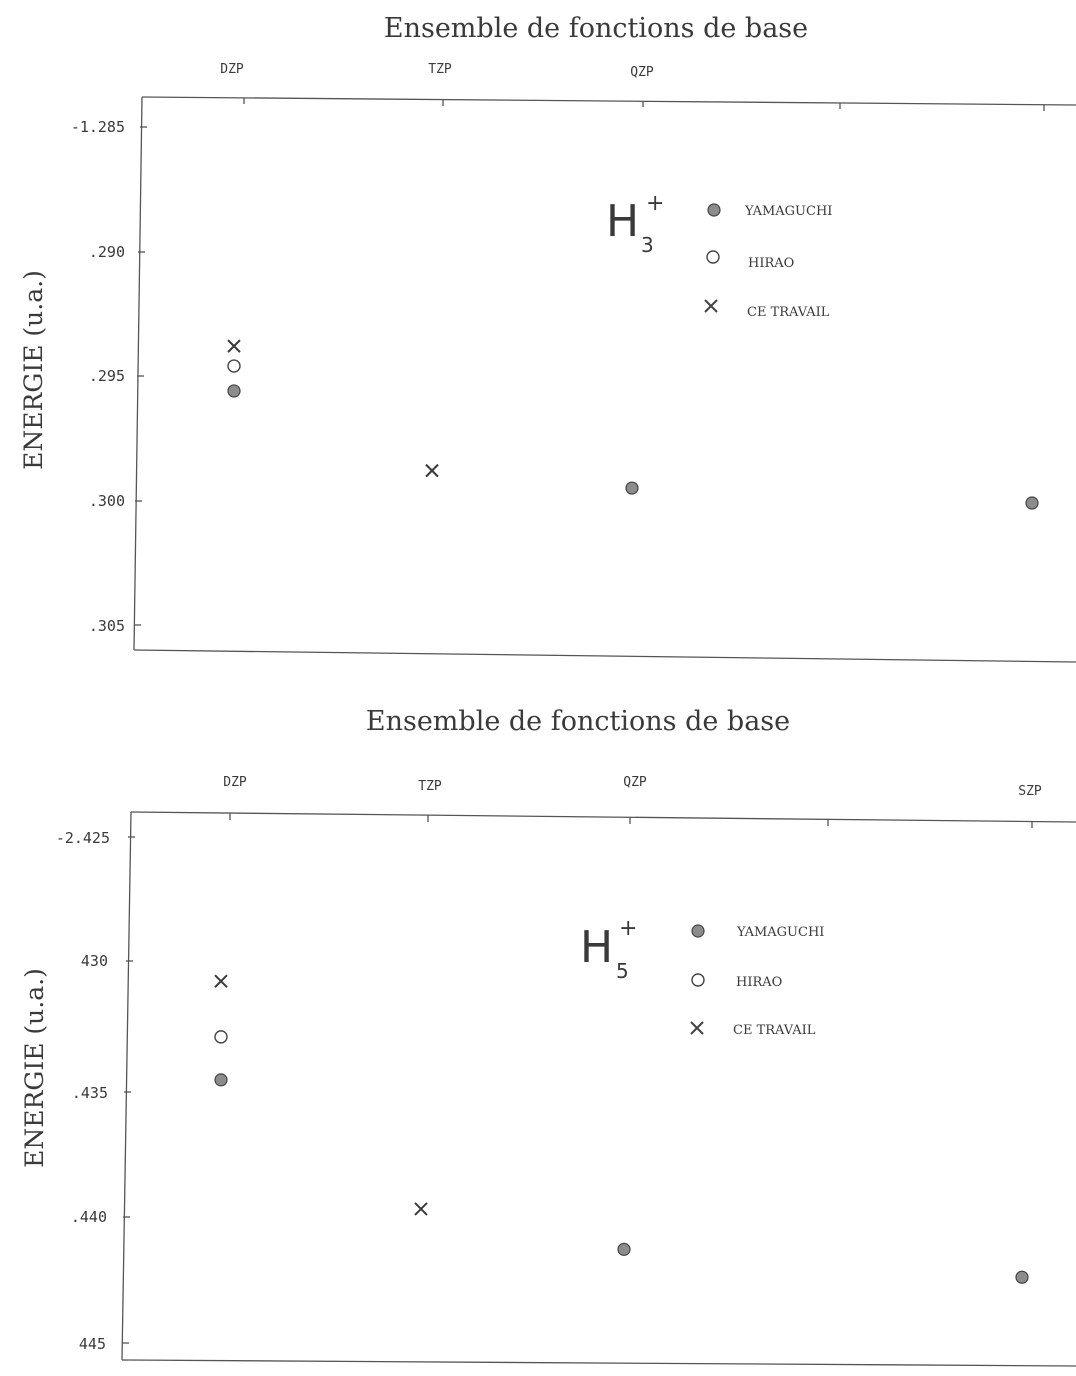 Image resolution: width=1076 pixels, height=1376 pixels. What do you see at coordinates (107, 501) in the screenshot?
I see `y-tick-label: .300` at bounding box center [107, 501].